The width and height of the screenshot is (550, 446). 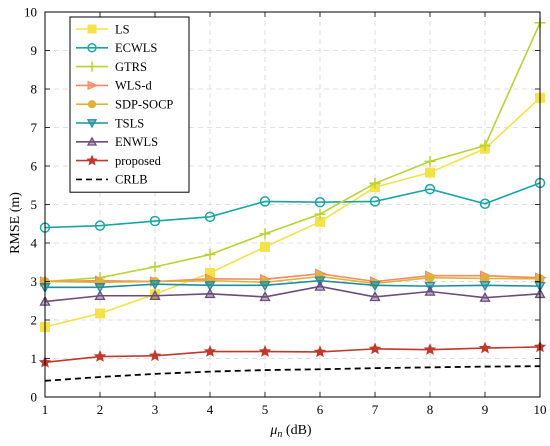 I want to click on x-tick-label: 4, so click(x=210, y=409).